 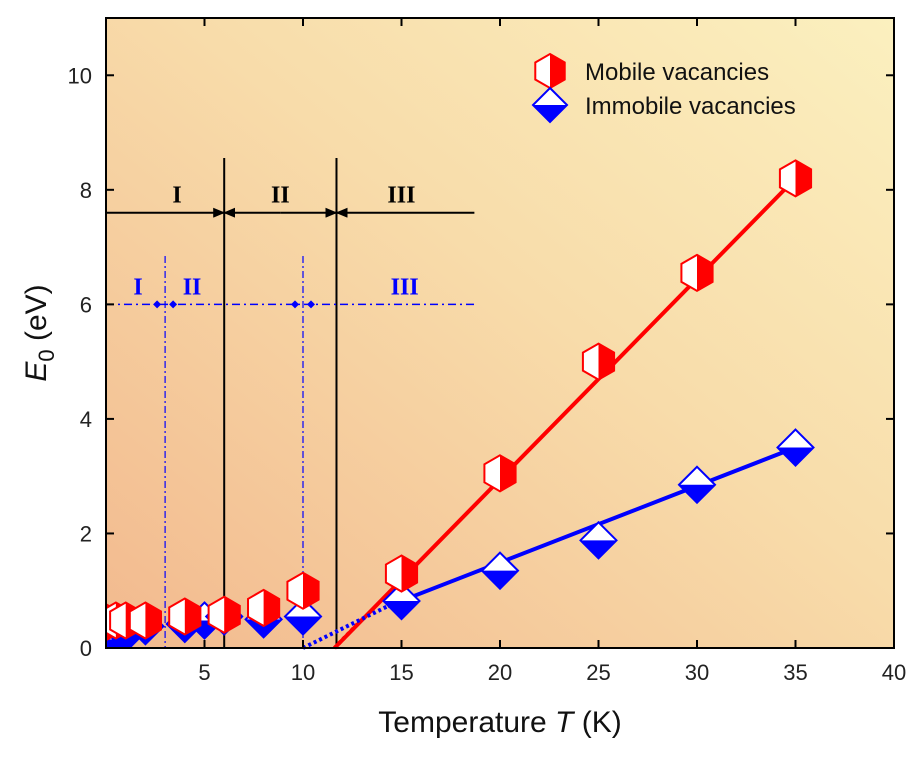 I want to click on fit-line-immobile, so click(x=591, y=527).